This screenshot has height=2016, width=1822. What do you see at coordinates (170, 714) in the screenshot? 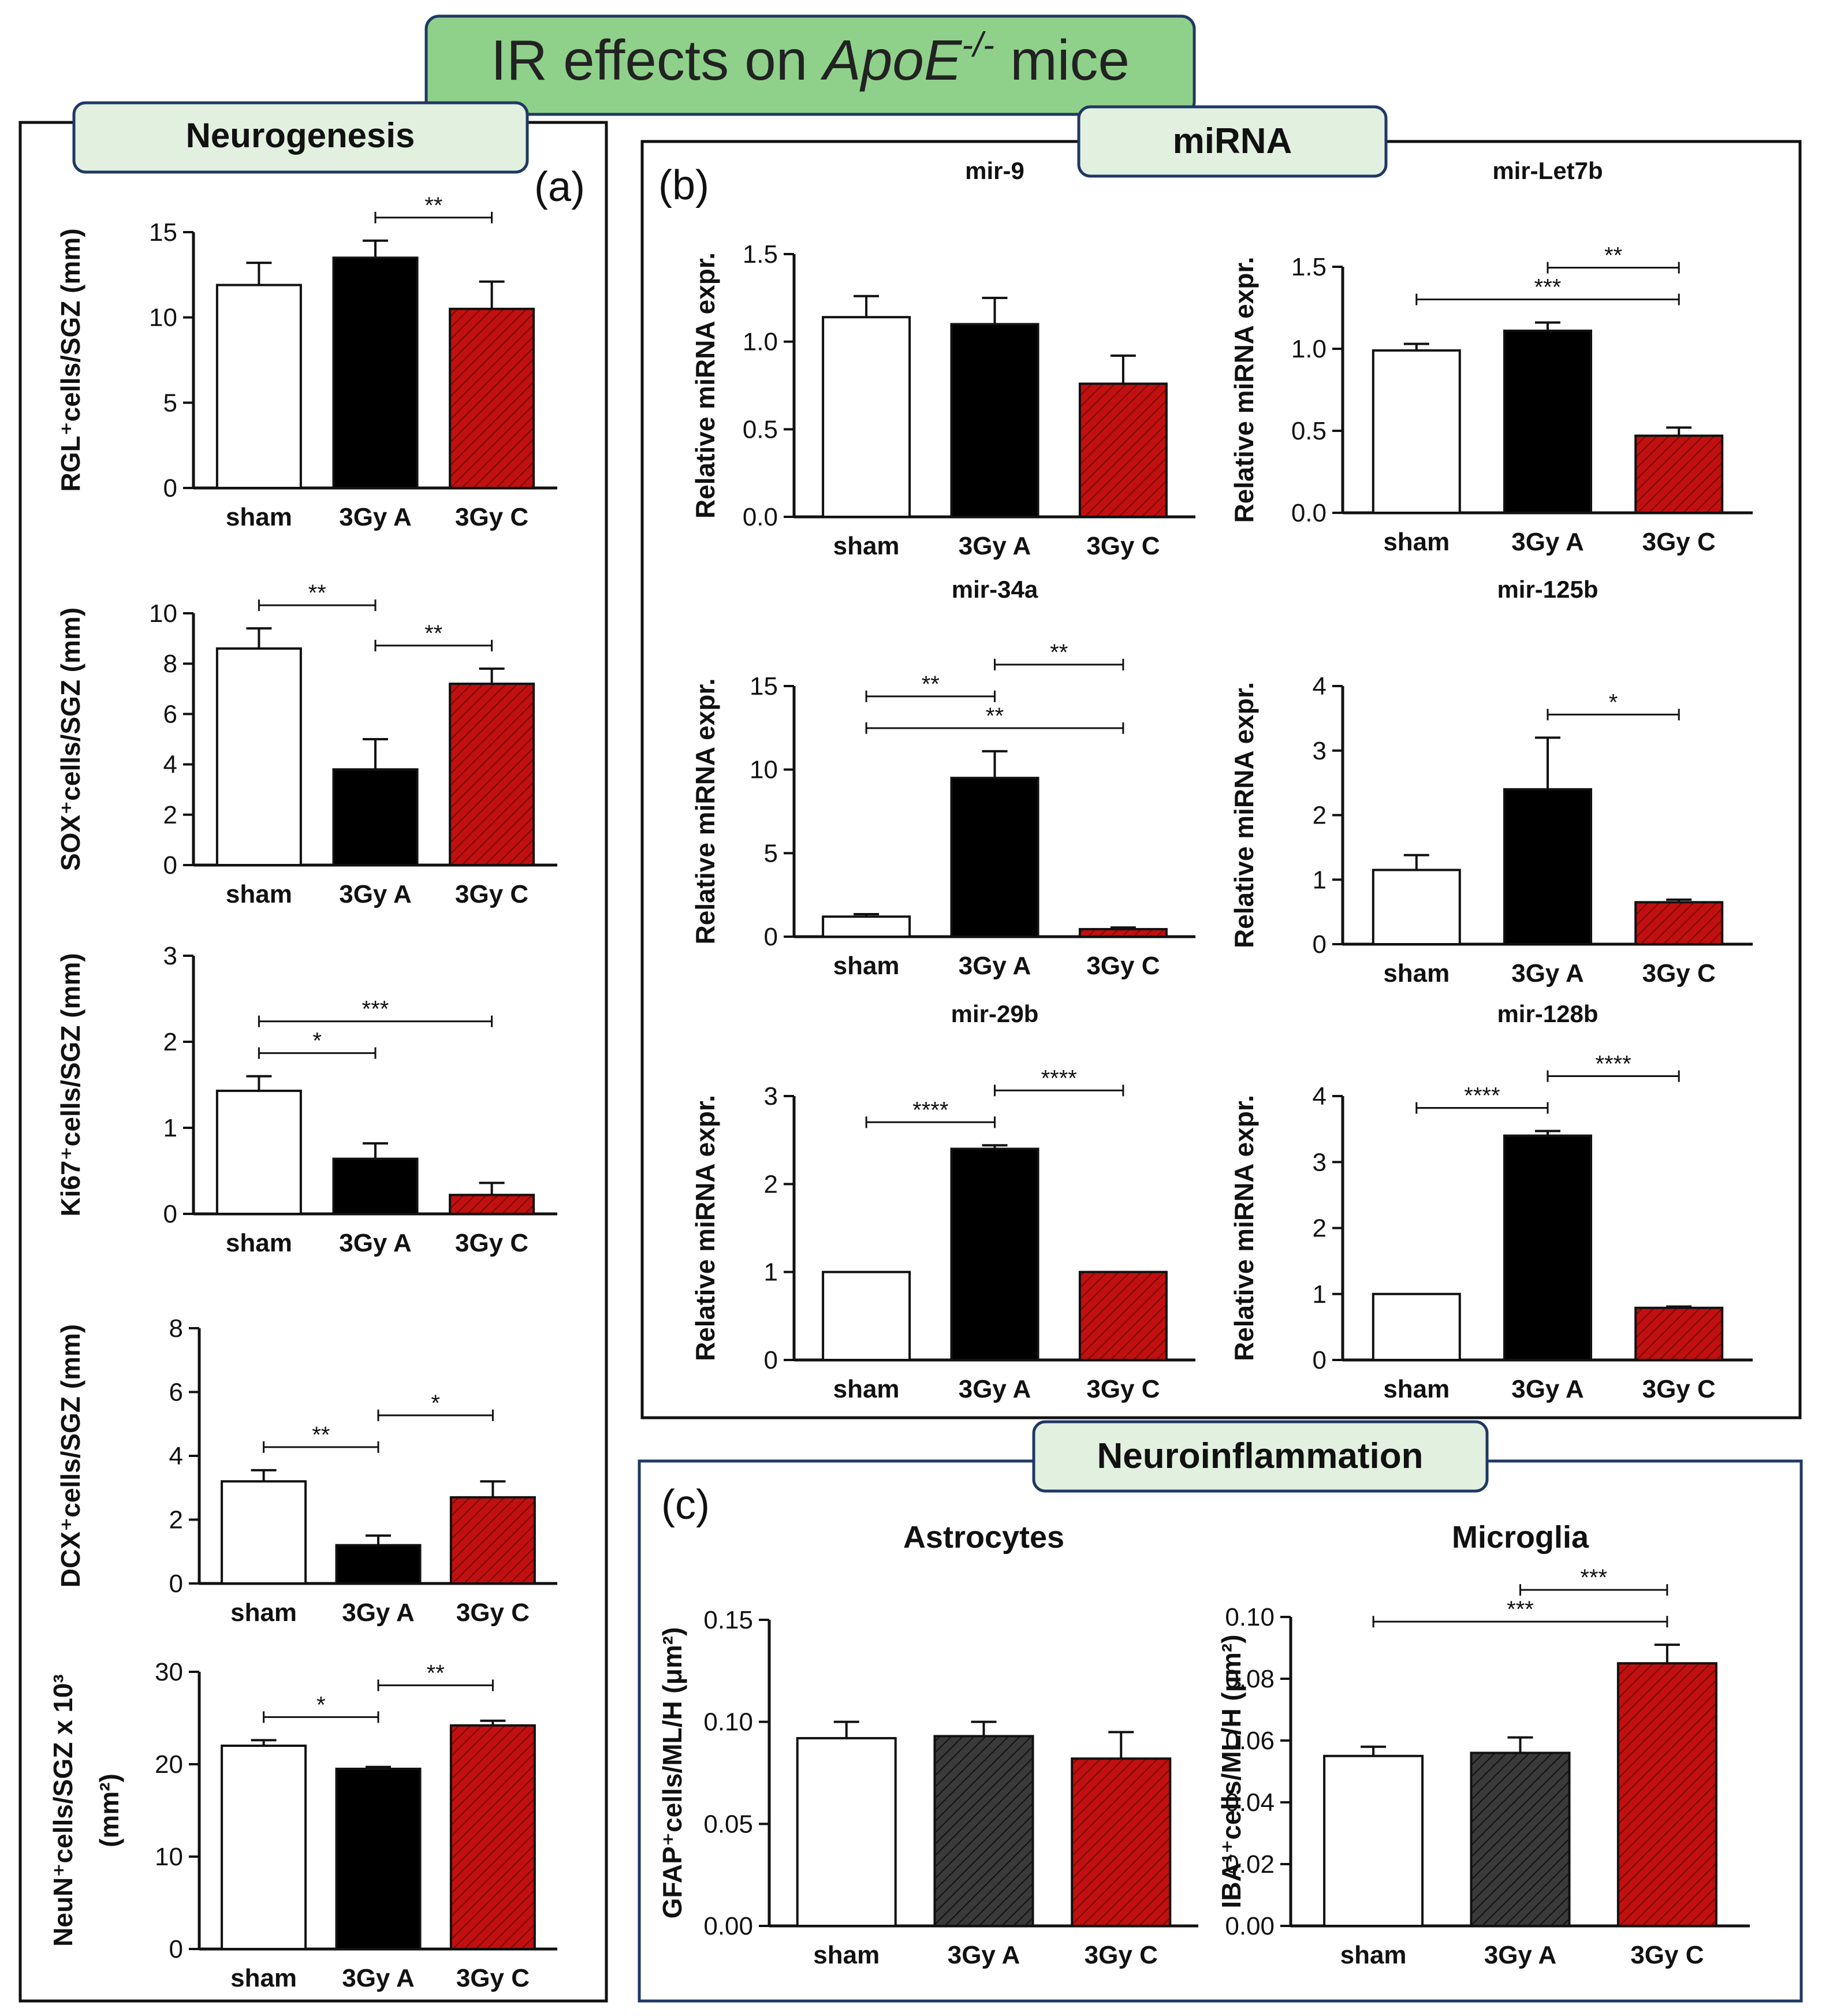
I see `y-tick-label: 6` at bounding box center [170, 714].